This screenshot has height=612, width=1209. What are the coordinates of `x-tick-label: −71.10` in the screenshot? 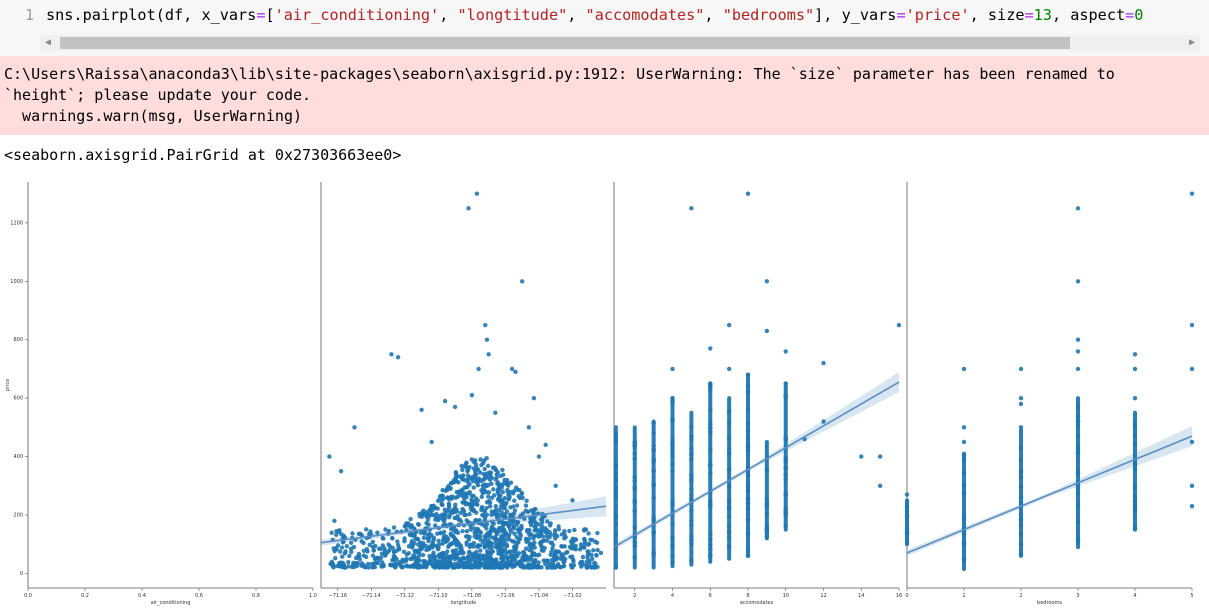 It's located at (438, 596).